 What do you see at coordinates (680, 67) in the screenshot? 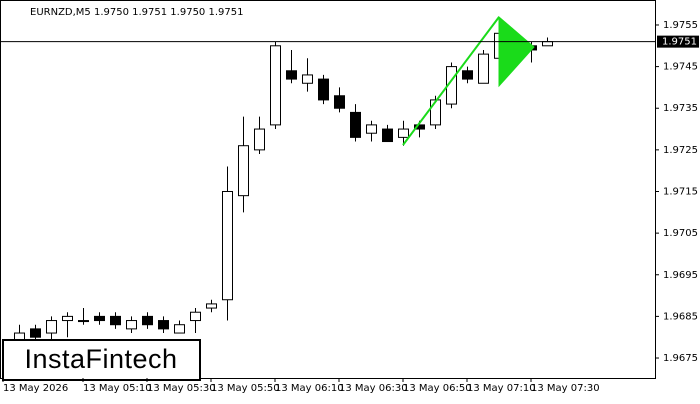
I see `y-tick-label: 1.9745` at bounding box center [680, 67].